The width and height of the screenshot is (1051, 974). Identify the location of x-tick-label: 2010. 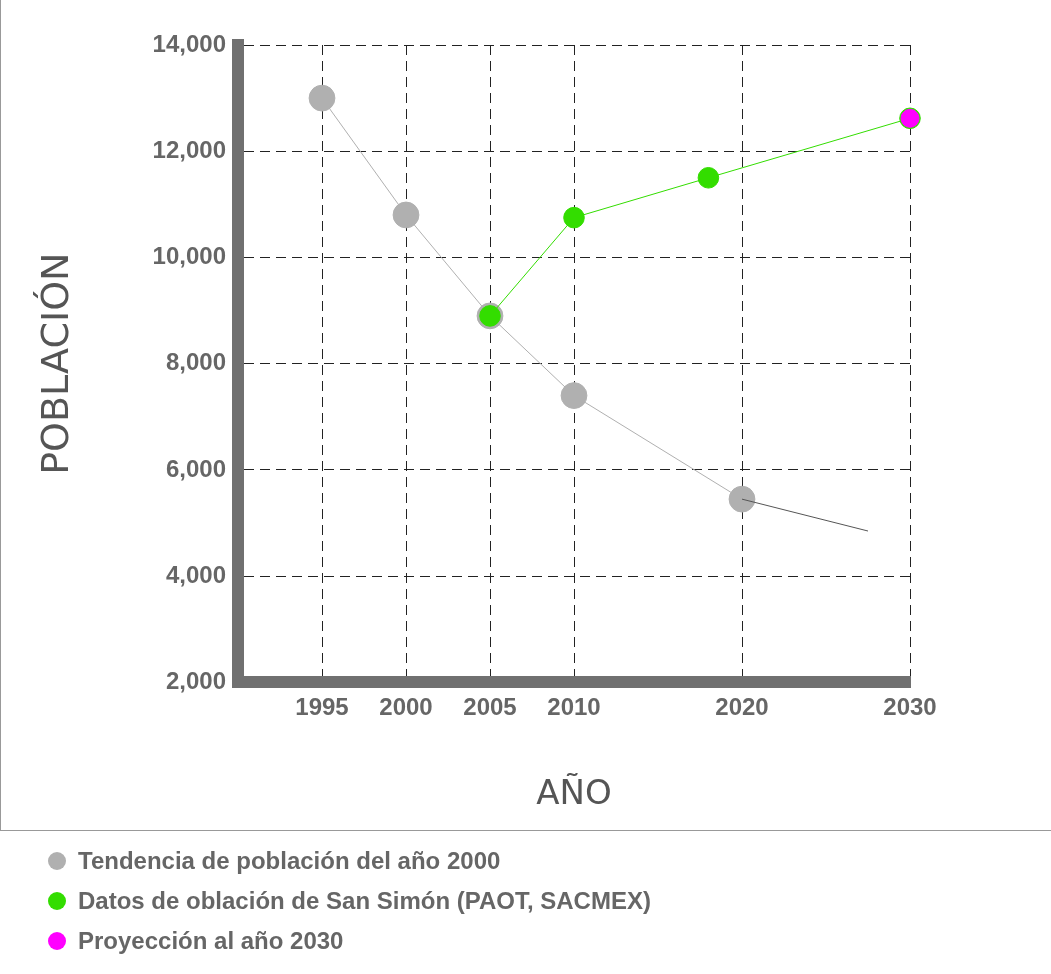
(574, 707).